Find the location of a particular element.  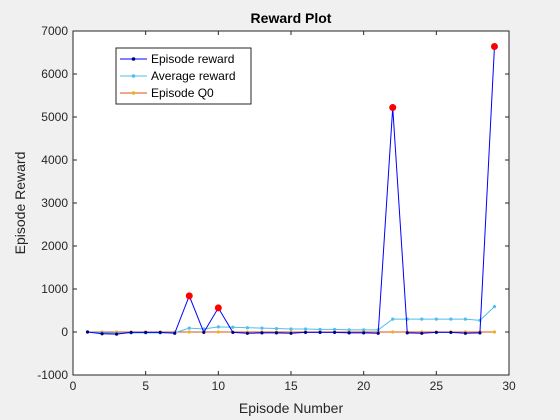

y-tick-label: 5000 is located at coordinates (54, 117).